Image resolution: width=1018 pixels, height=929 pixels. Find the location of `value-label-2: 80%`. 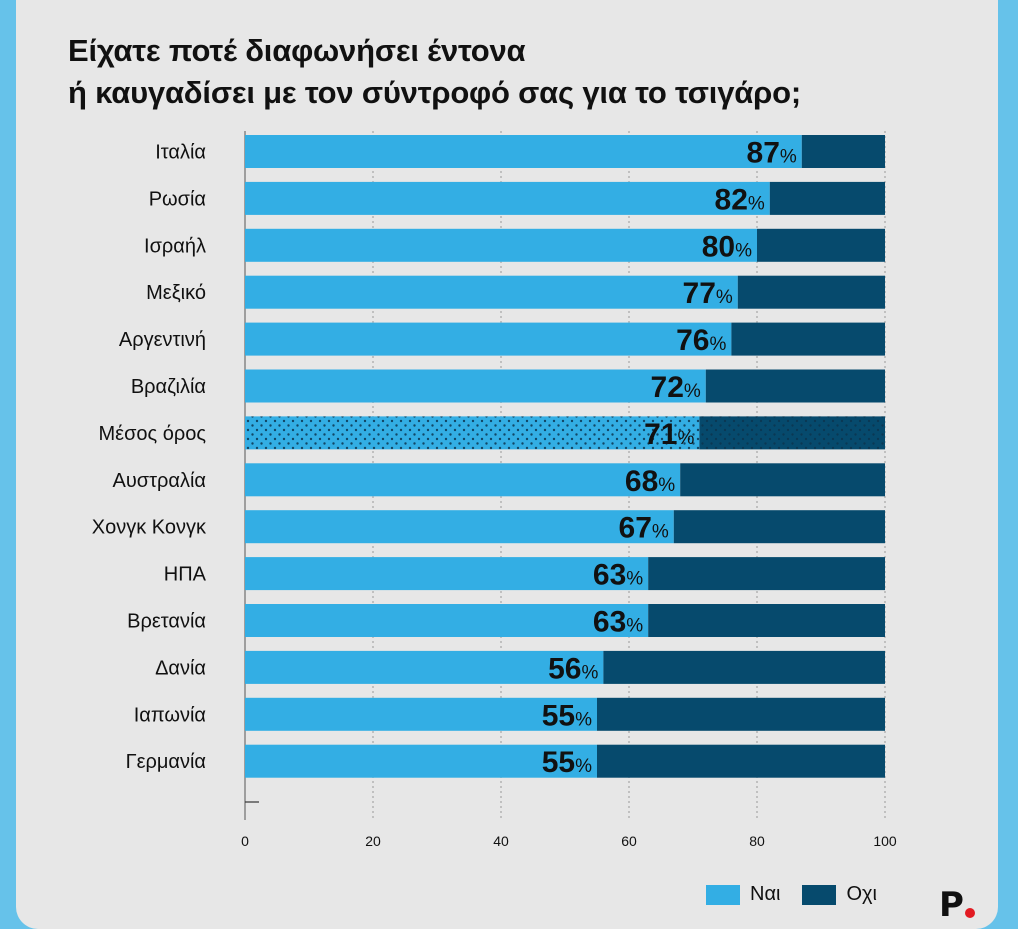

value-label-2: 80% is located at coordinates (727, 246).